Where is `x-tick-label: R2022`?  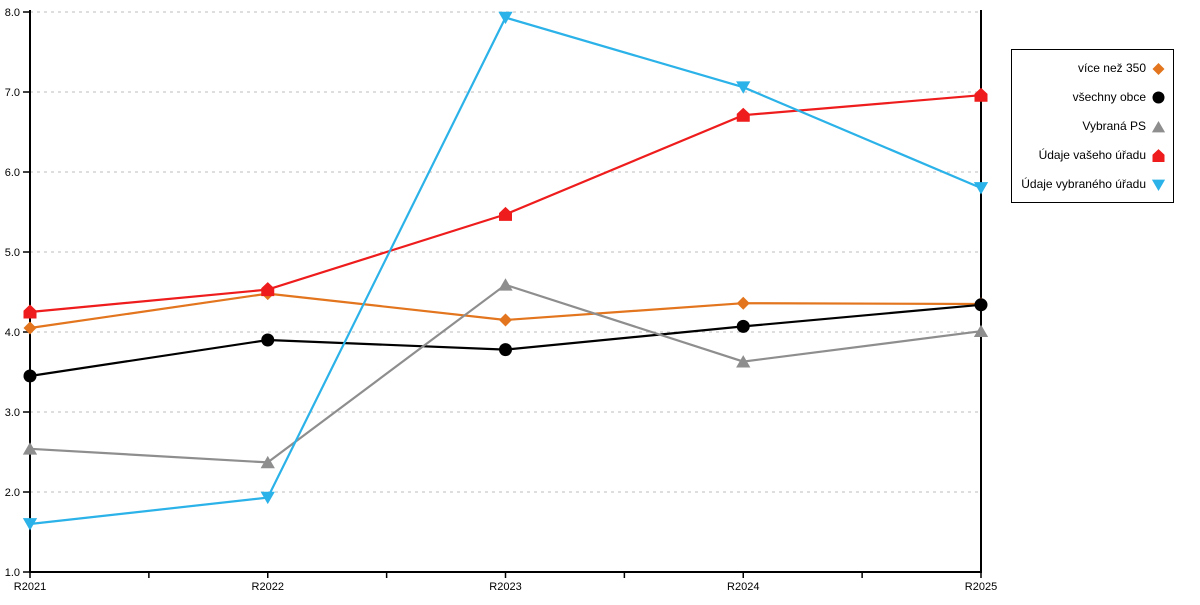
x-tick-label: R2022 is located at coordinates (268, 587).